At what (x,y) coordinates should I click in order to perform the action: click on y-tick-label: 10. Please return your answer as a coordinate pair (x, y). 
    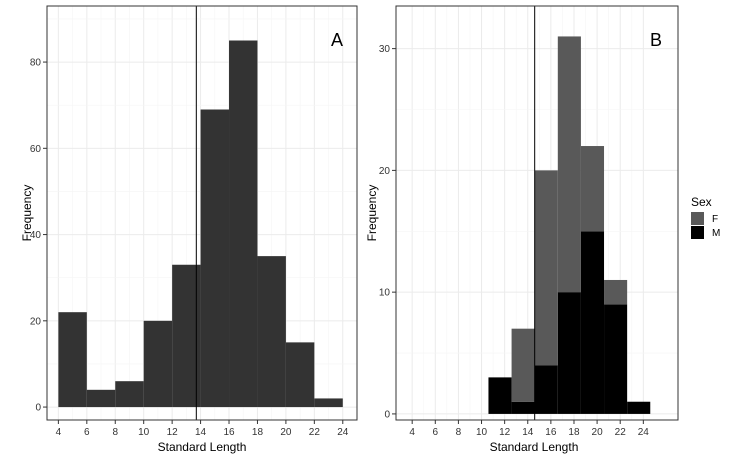
    Looking at the image, I should click on (385, 293).